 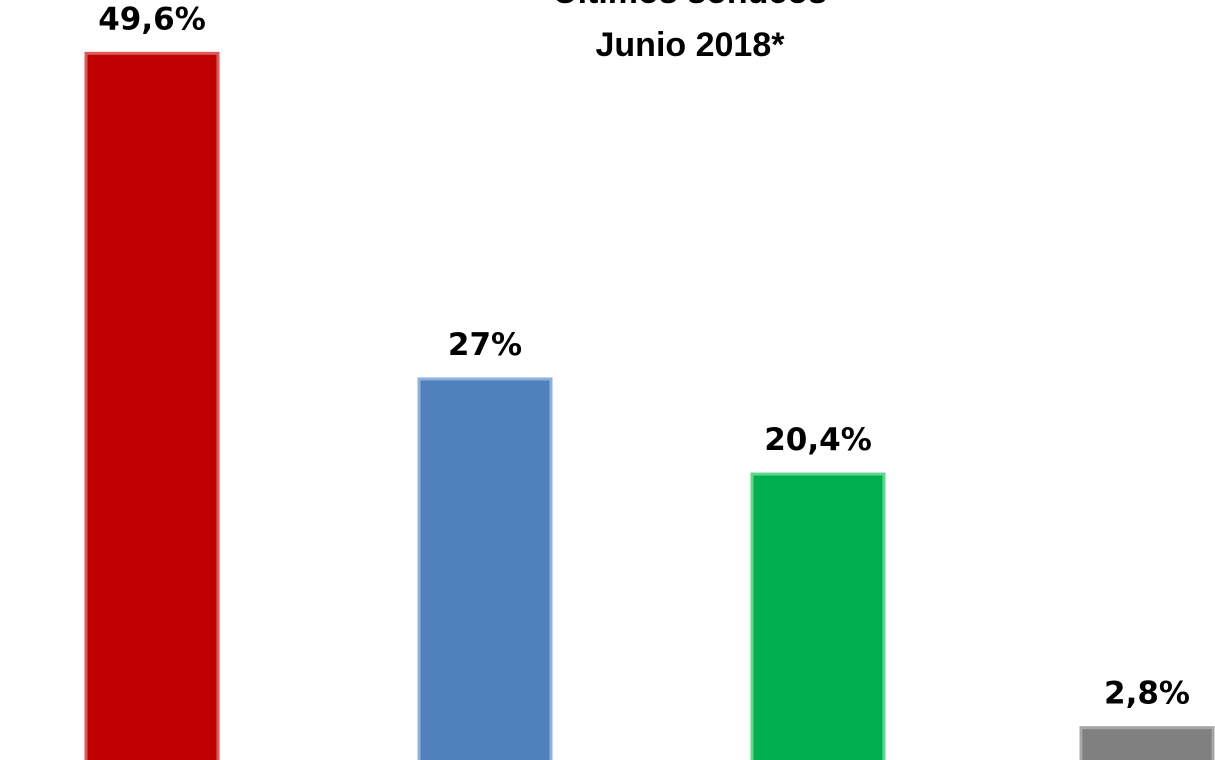 What do you see at coordinates (1147, 694) in the screenshot?
I see `value-label-4: 2,8%` at bounding box center [1147, 694].